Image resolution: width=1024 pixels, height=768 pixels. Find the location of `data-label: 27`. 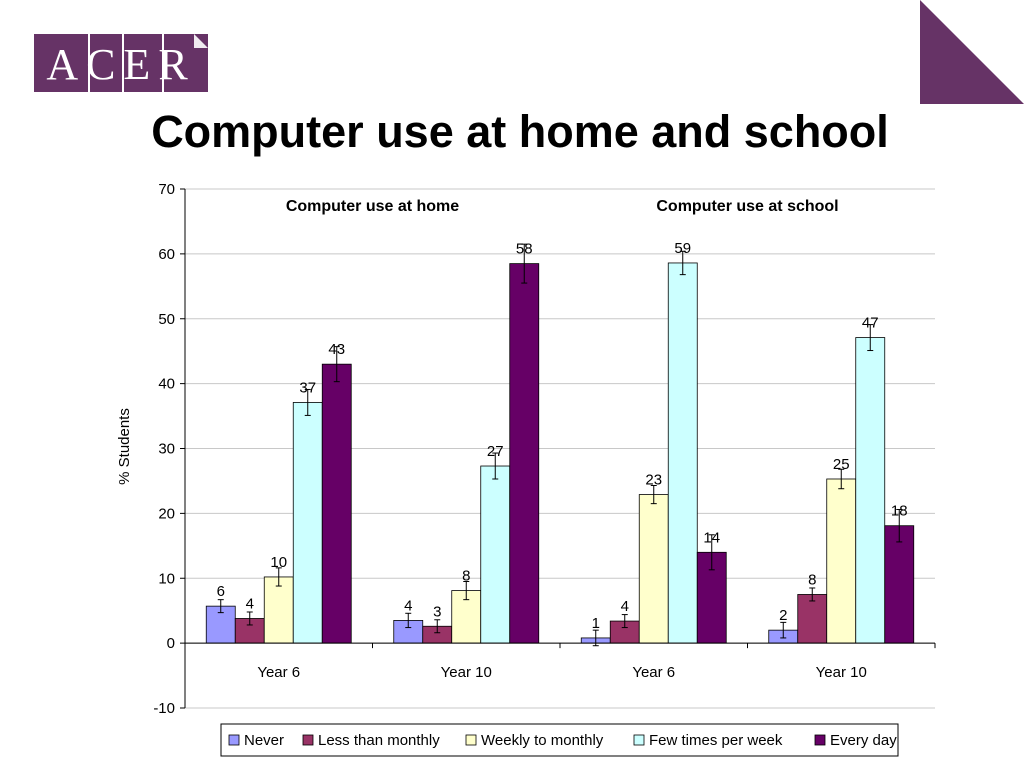

data-label: 27 is located at coordinates (495, 451).